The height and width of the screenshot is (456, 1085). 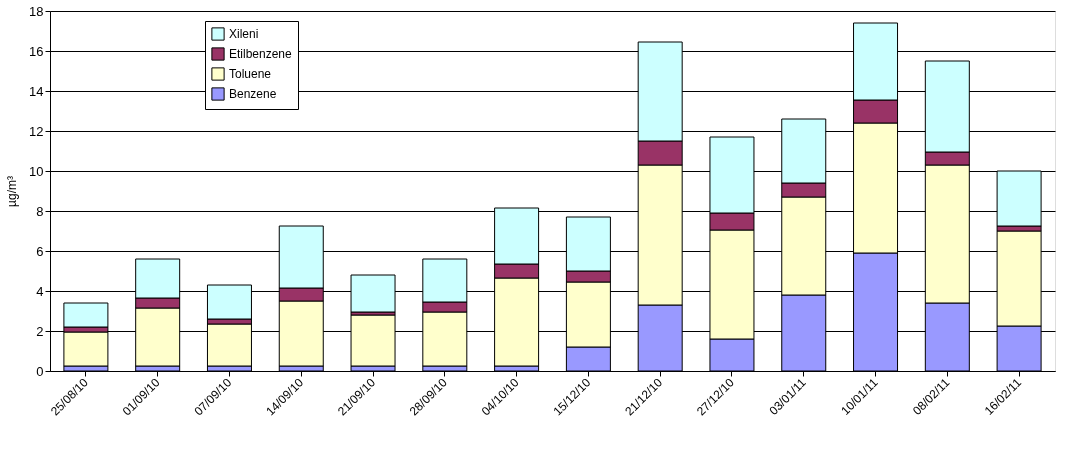 What do you see at coordinates (12, 191) in the screenshot?
I see `y-axis-title: µg/m³` at bounding box center [12, 191].